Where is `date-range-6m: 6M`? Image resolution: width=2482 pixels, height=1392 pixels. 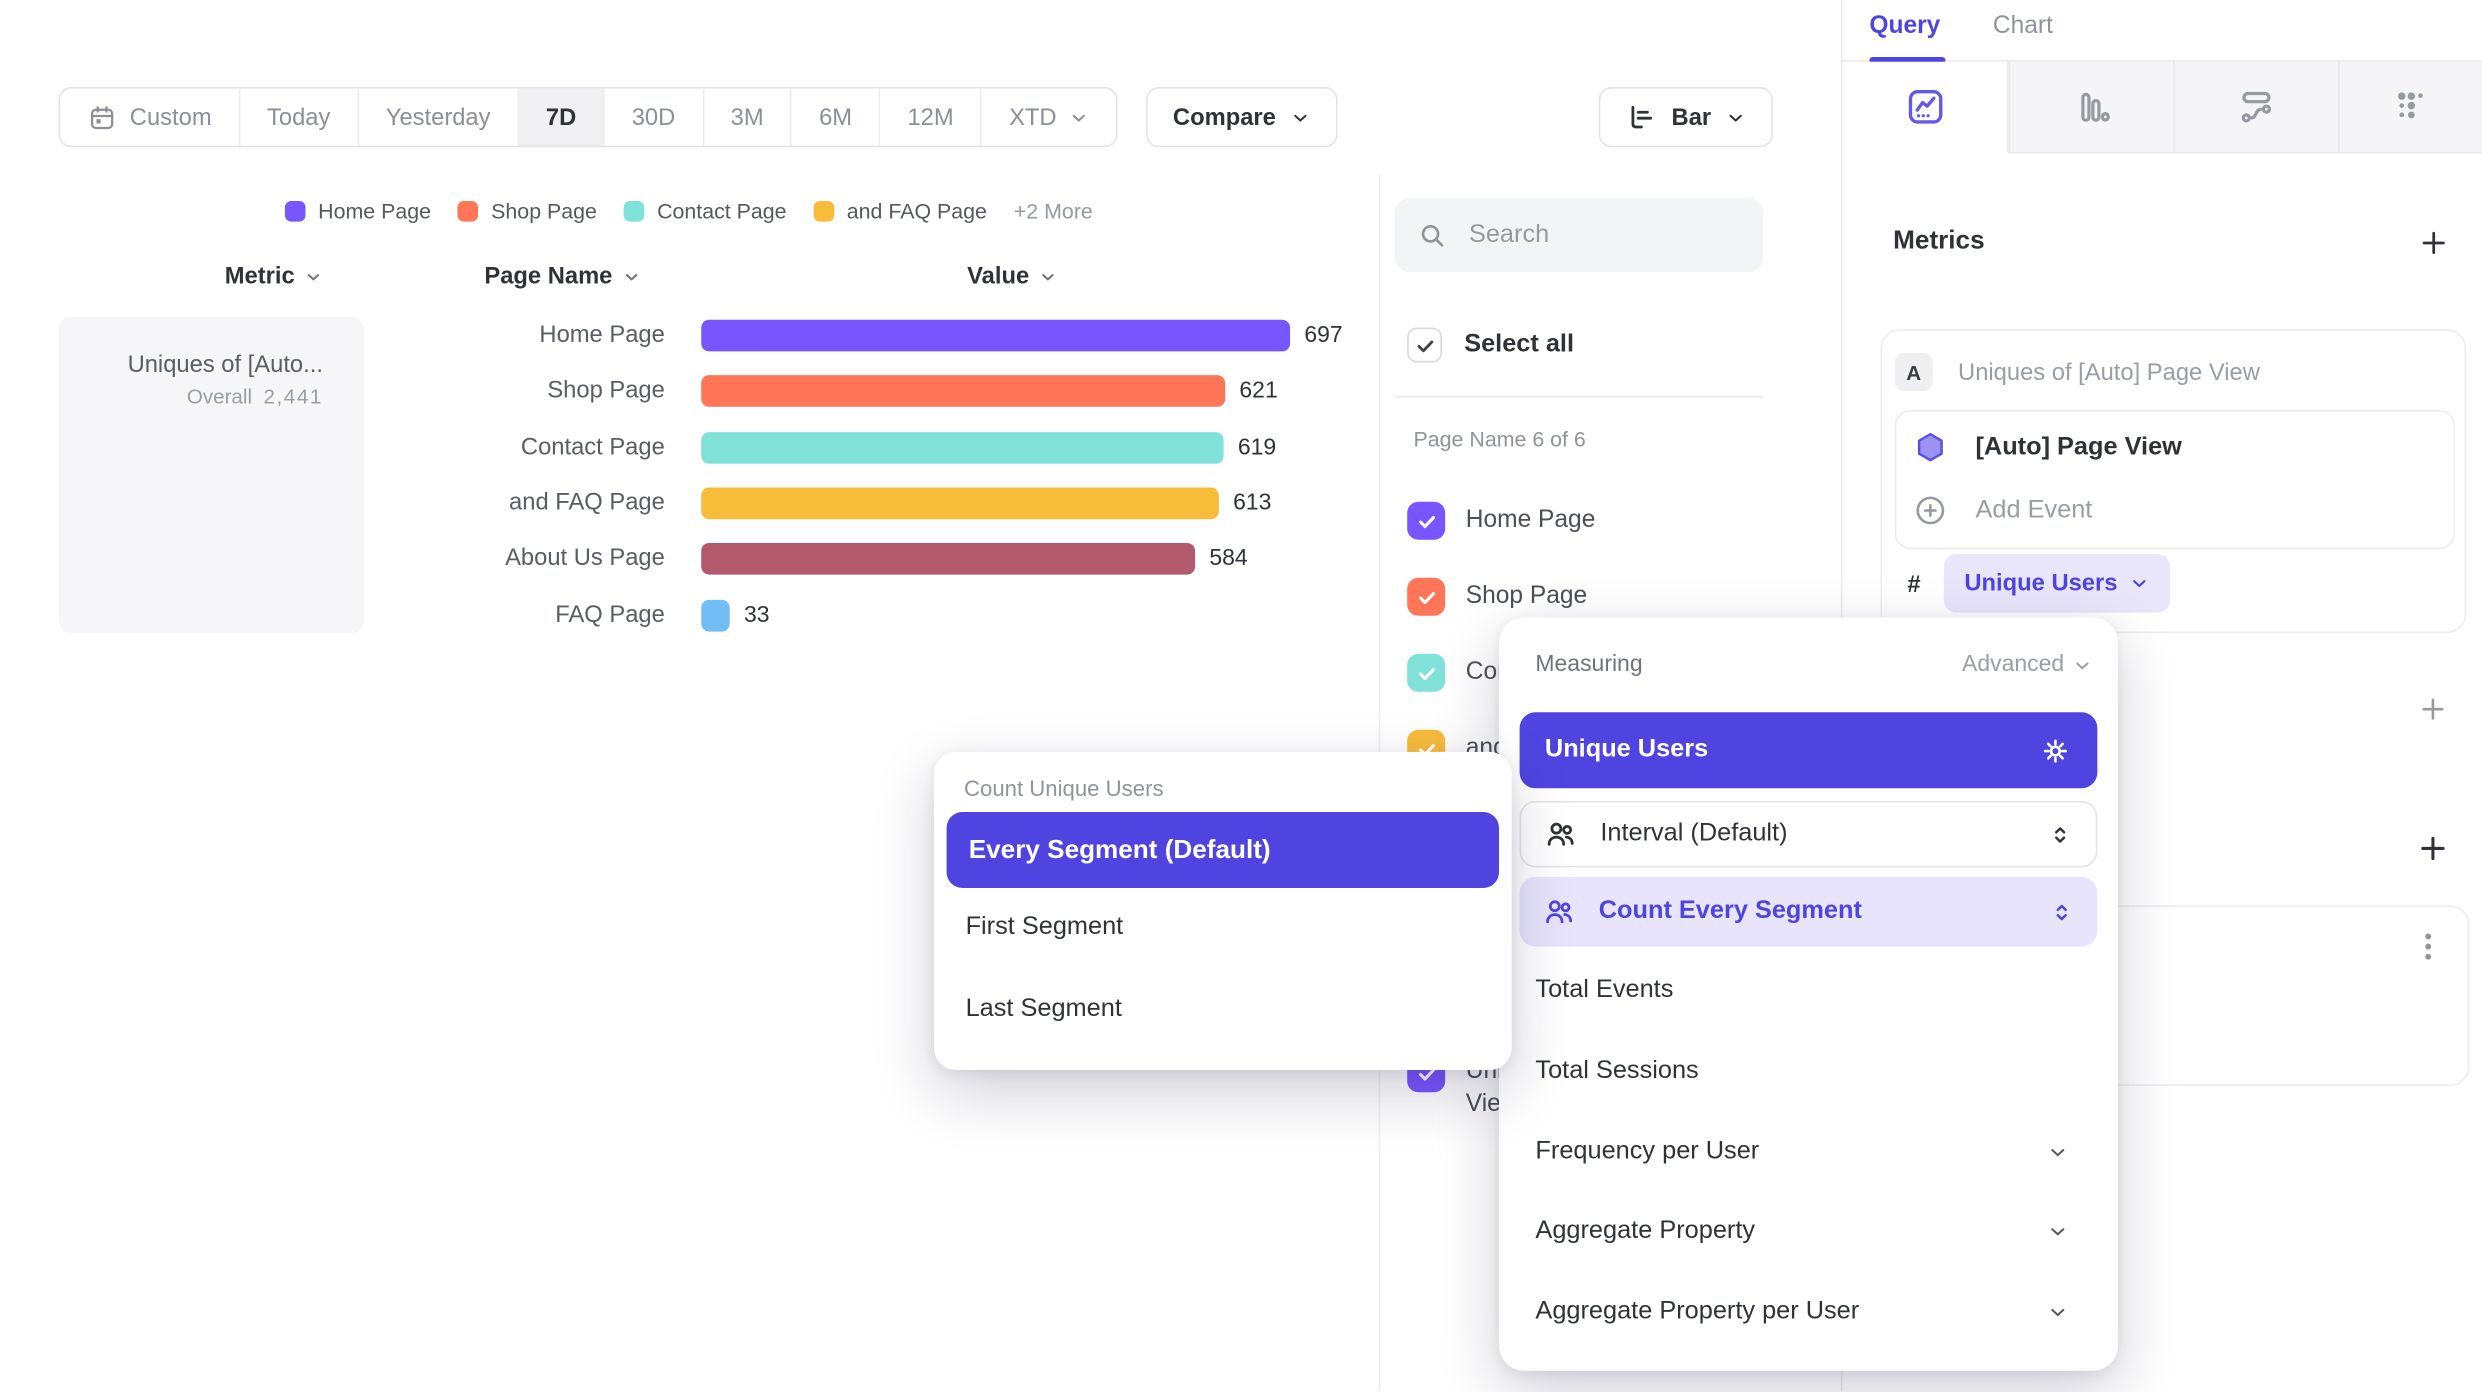
date-range-6m: 6M is located at coordinates (836, 117).